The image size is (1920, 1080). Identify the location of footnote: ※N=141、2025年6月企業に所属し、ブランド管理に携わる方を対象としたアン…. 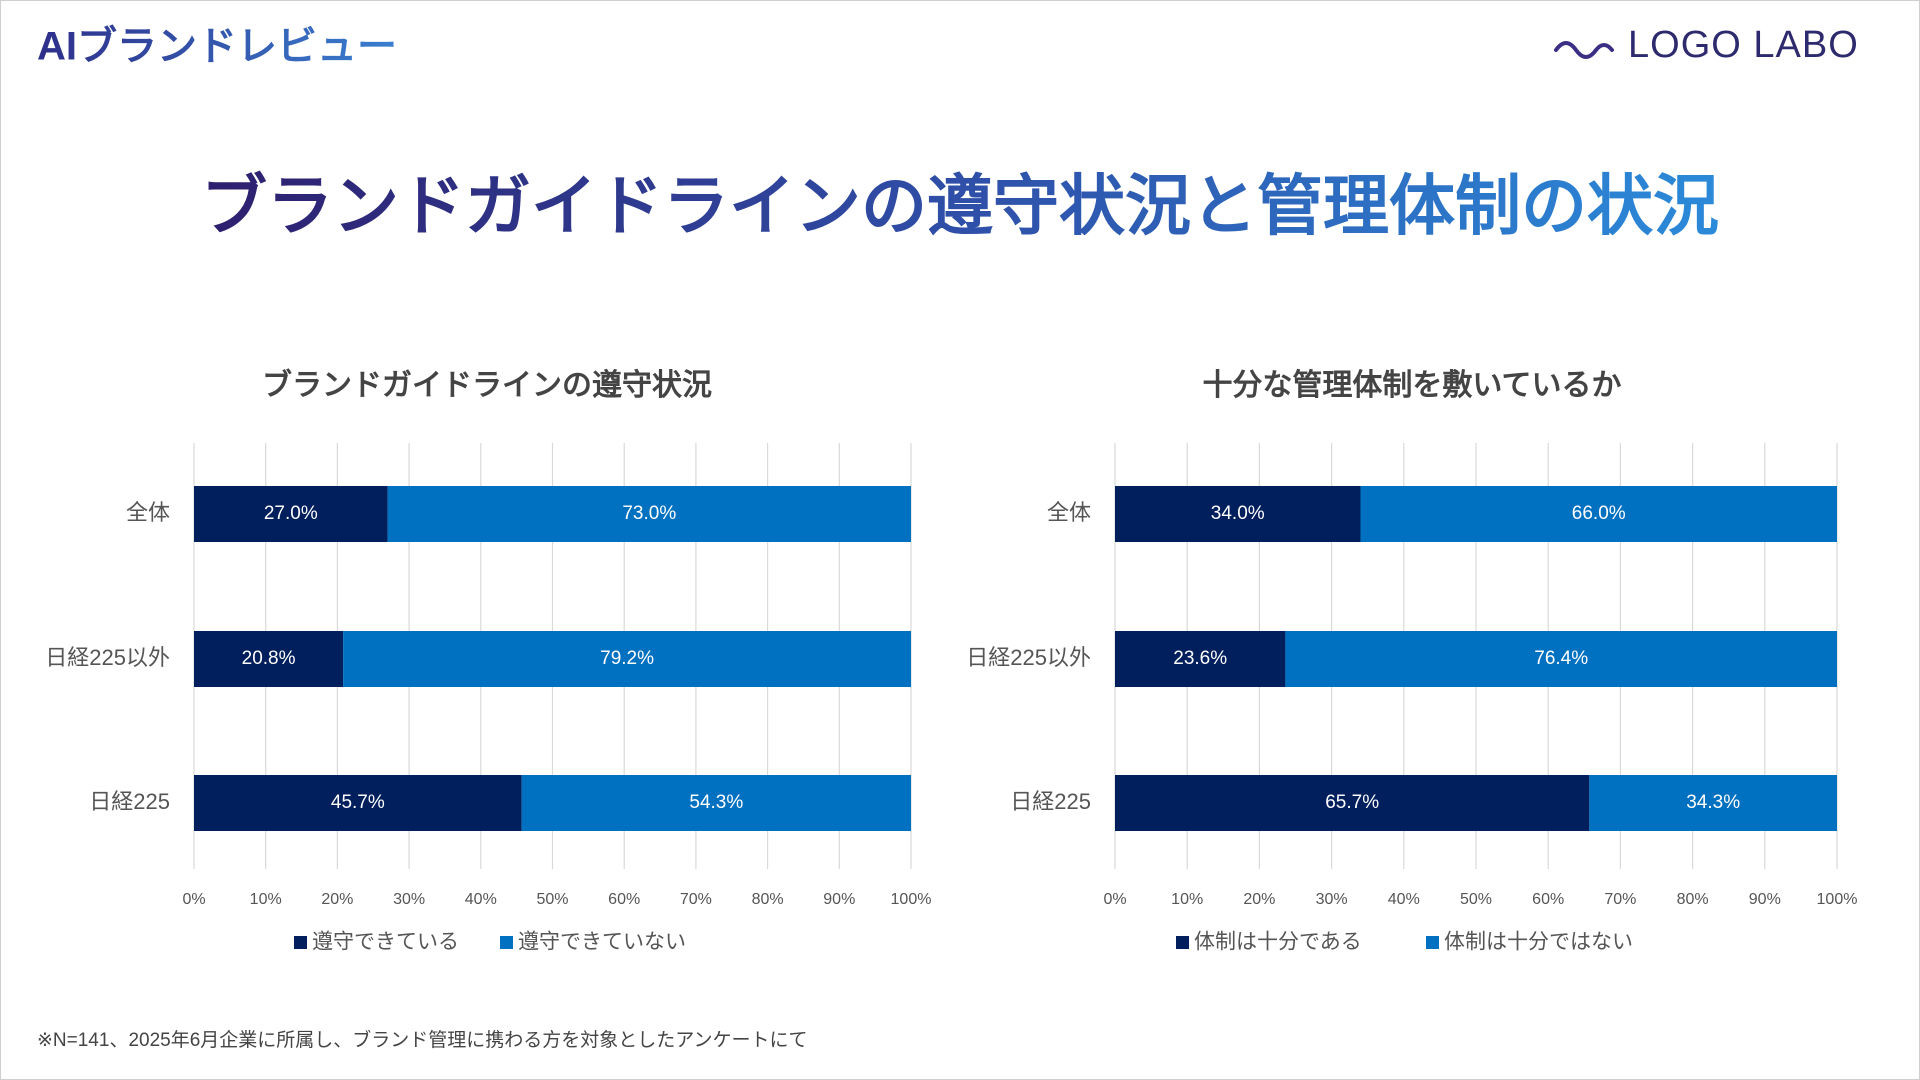
(422, 1039).